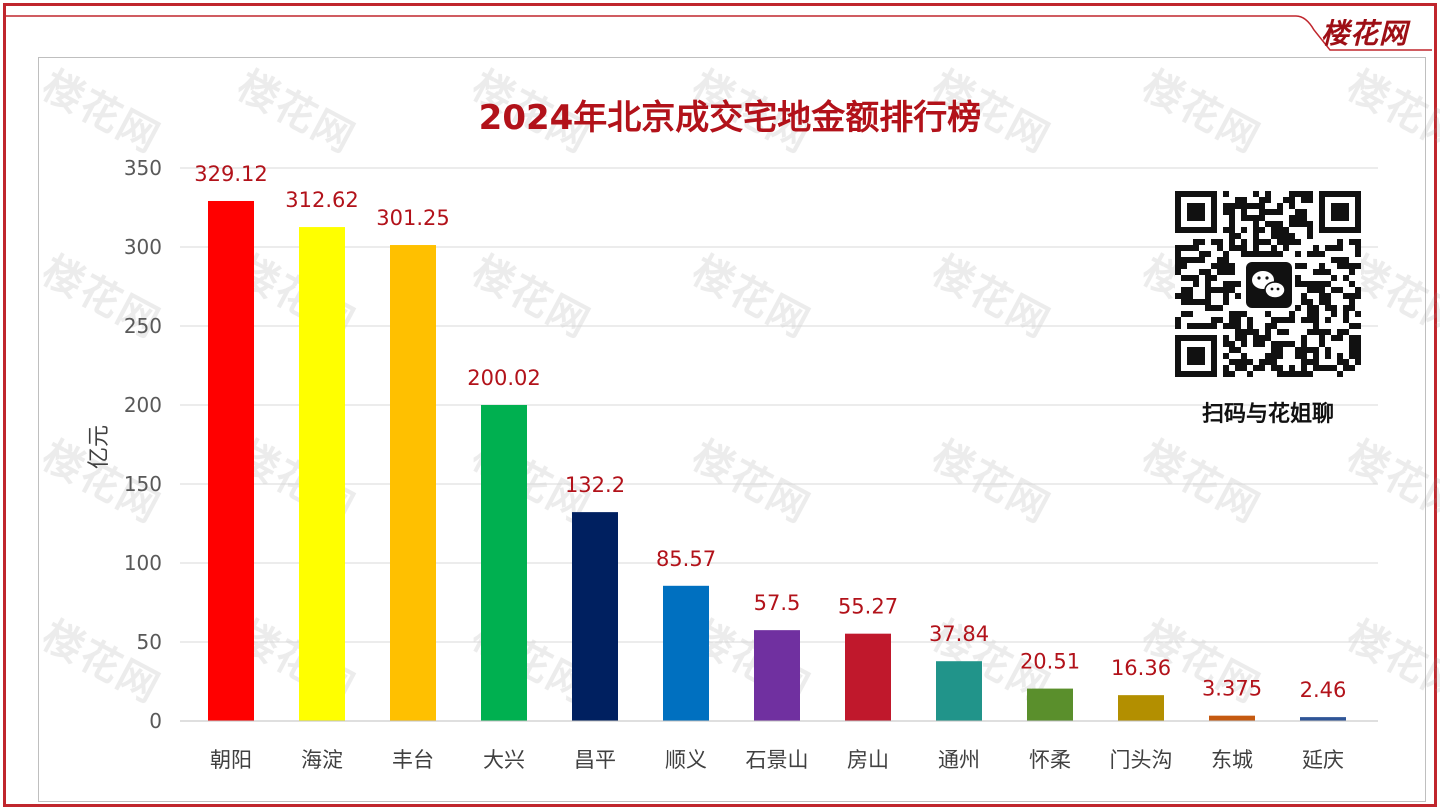  Describe the element at coordinates (413, 760) in the screenshot. I see `x-tick-label: 丰台` at that location.